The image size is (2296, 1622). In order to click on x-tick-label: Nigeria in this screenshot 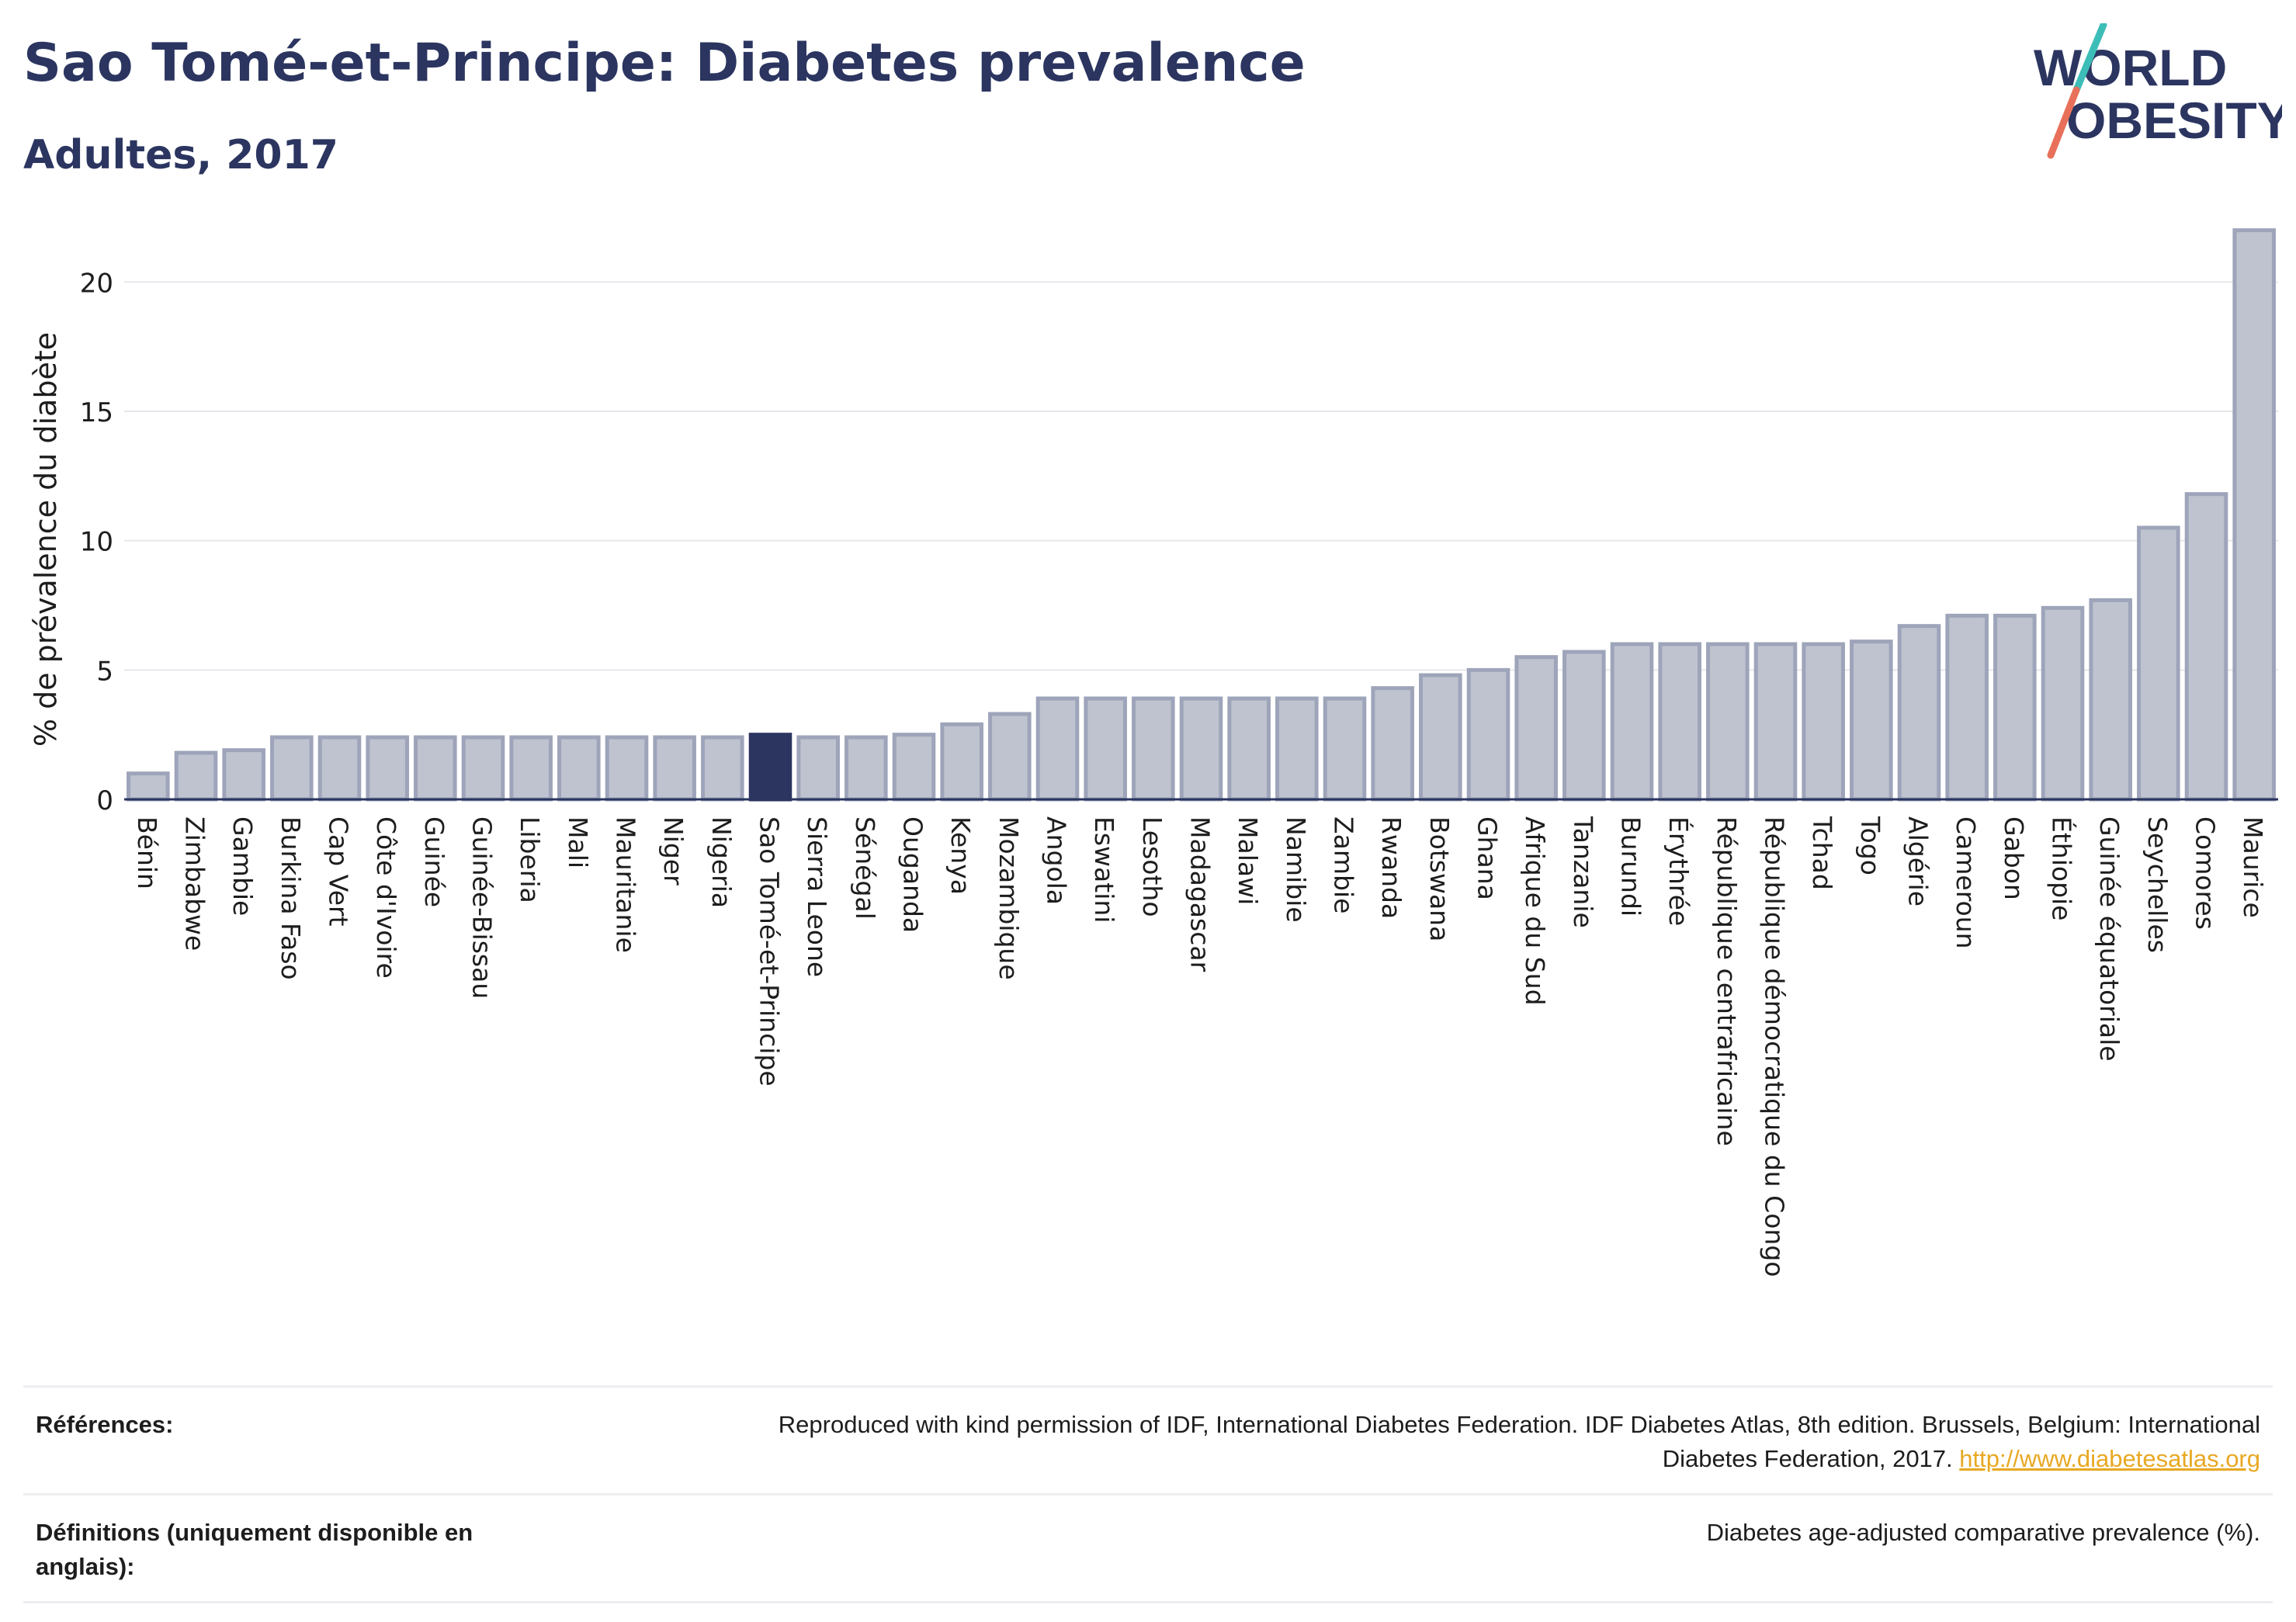, I will do `click(721, 862)`.